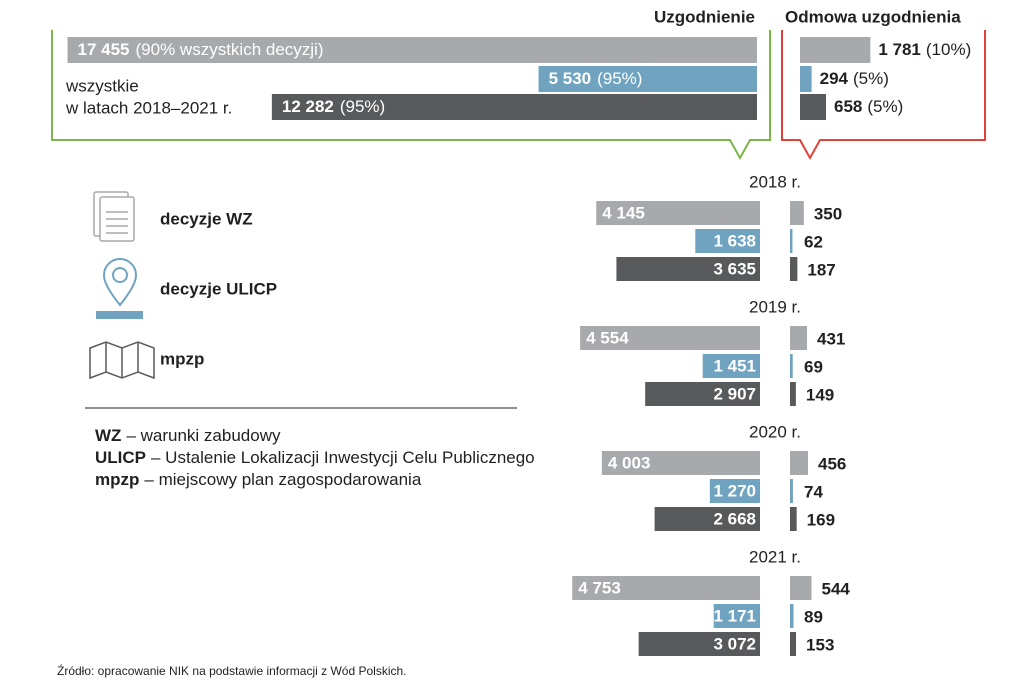 The image size is (1032, 686). What do you see at coordinates (828, 213) in the screenshot?
I see `rejected-label: 350` at bounding box center [828, 213].